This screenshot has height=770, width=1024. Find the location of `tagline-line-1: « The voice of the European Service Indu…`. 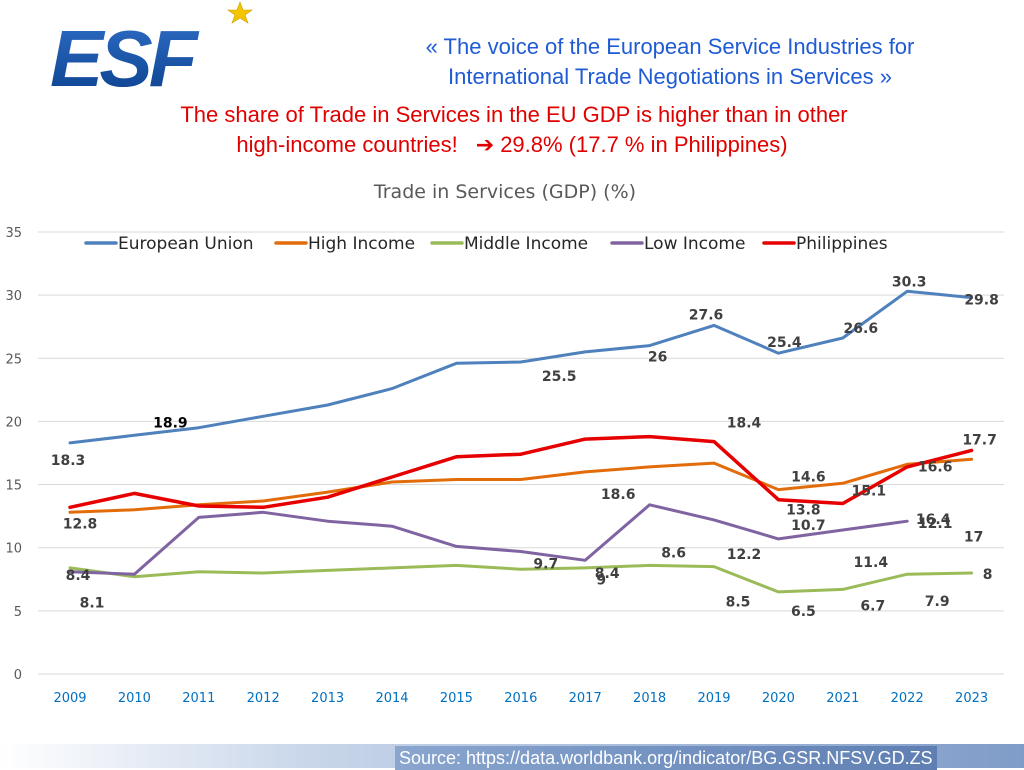

tagline-line-1: « The voice of the European Service Indu… is located at coordinates (670, 46).